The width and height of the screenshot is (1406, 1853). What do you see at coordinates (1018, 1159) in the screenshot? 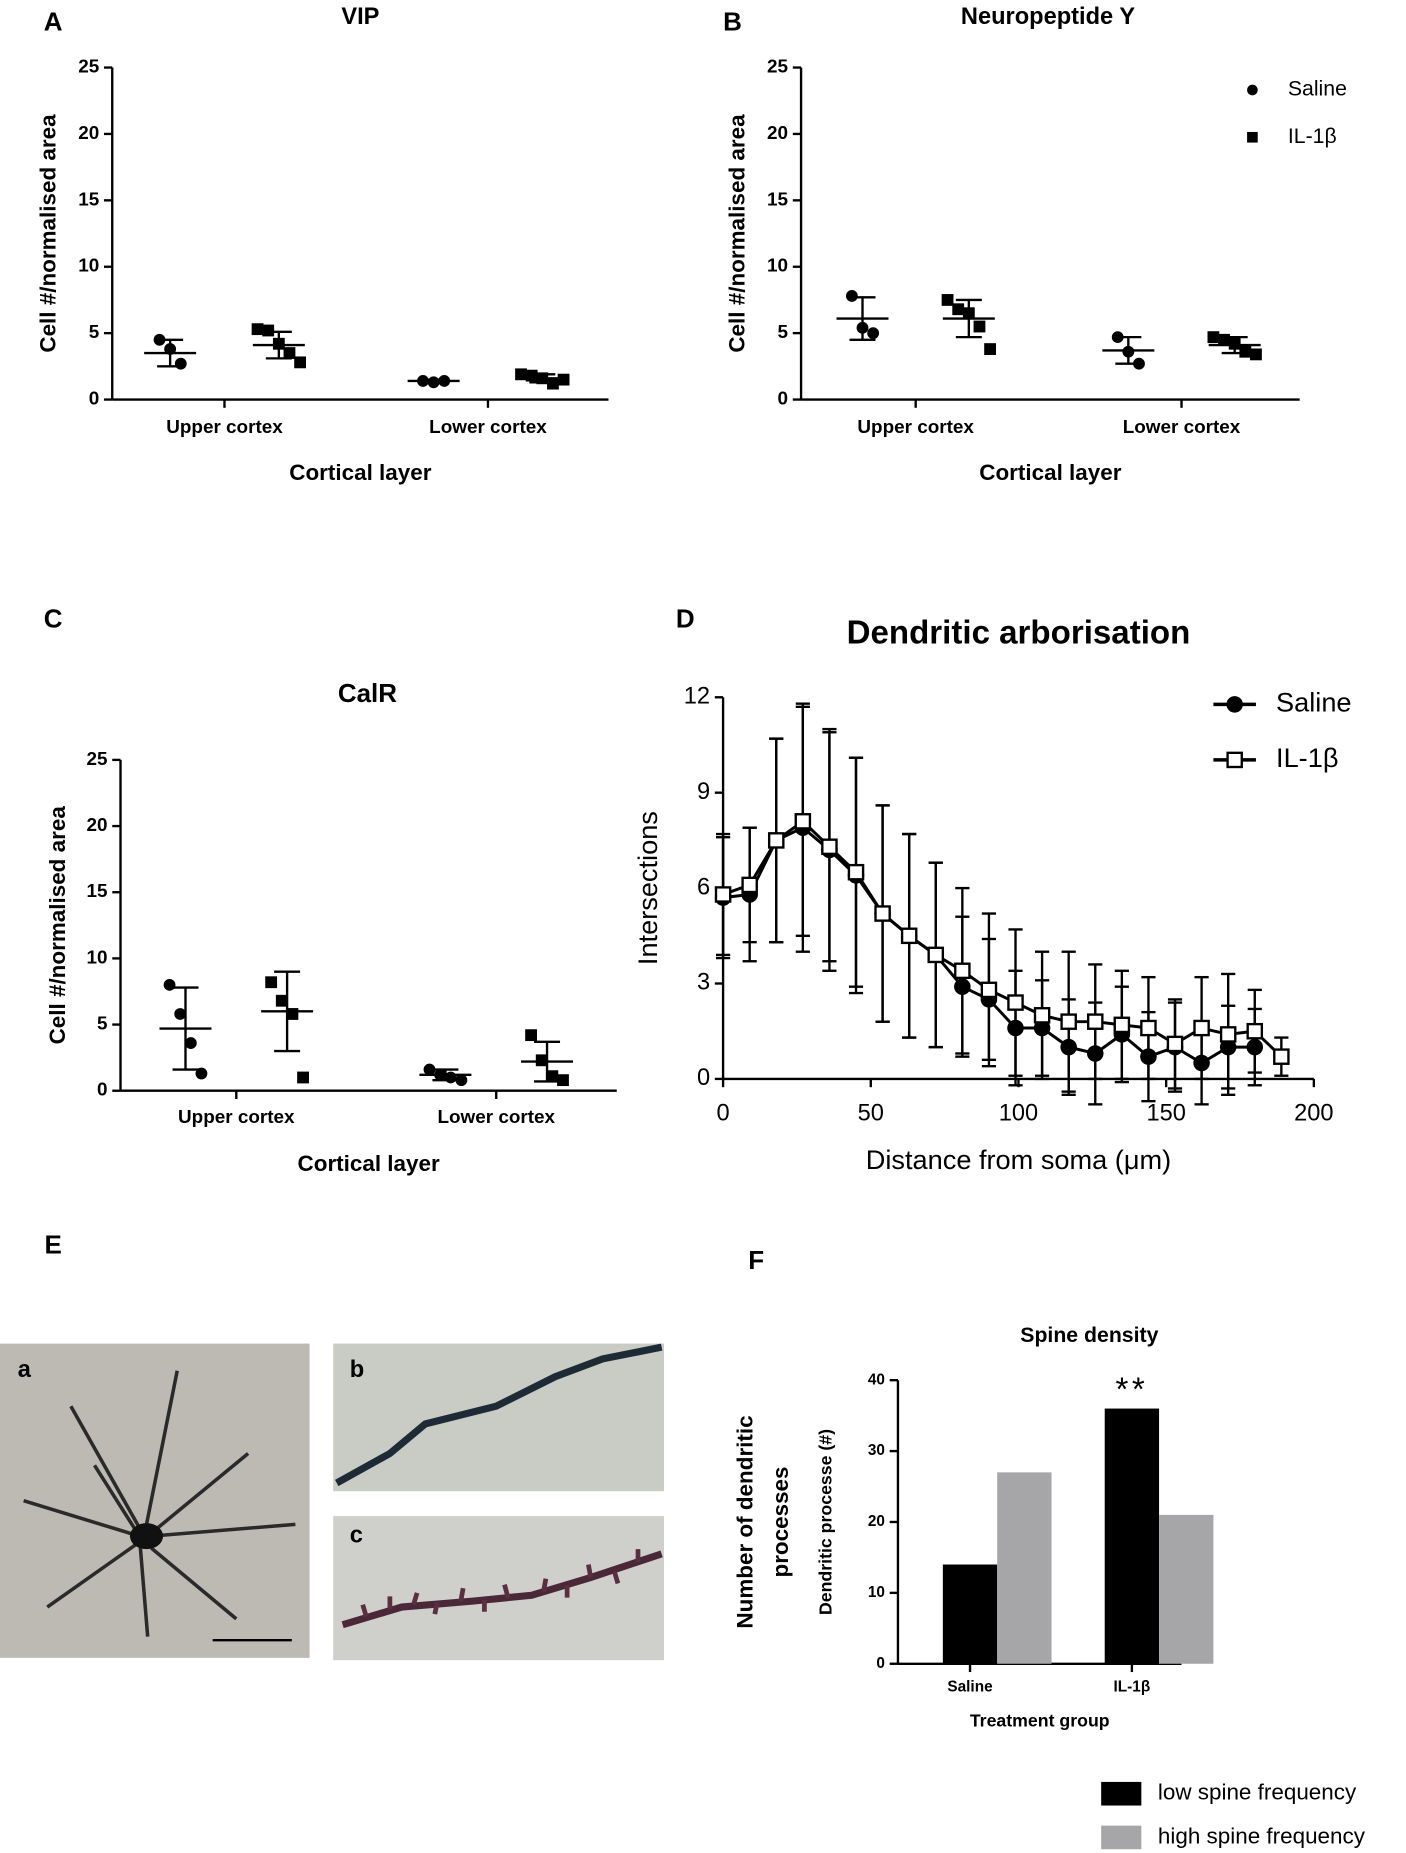
I see `x-axis-label: Distance from soma (μm)` at bounding box center [1018, 1159].